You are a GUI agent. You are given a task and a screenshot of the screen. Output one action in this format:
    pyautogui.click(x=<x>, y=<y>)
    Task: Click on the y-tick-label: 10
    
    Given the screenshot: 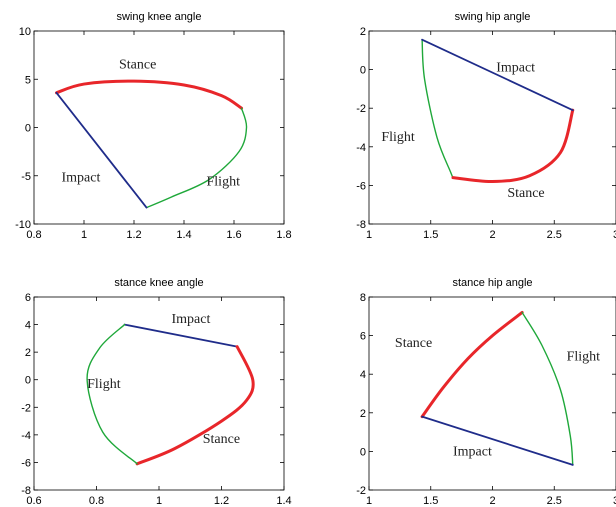 What is the action you would take?
    pyautogui.click(x=25, y=32)
    